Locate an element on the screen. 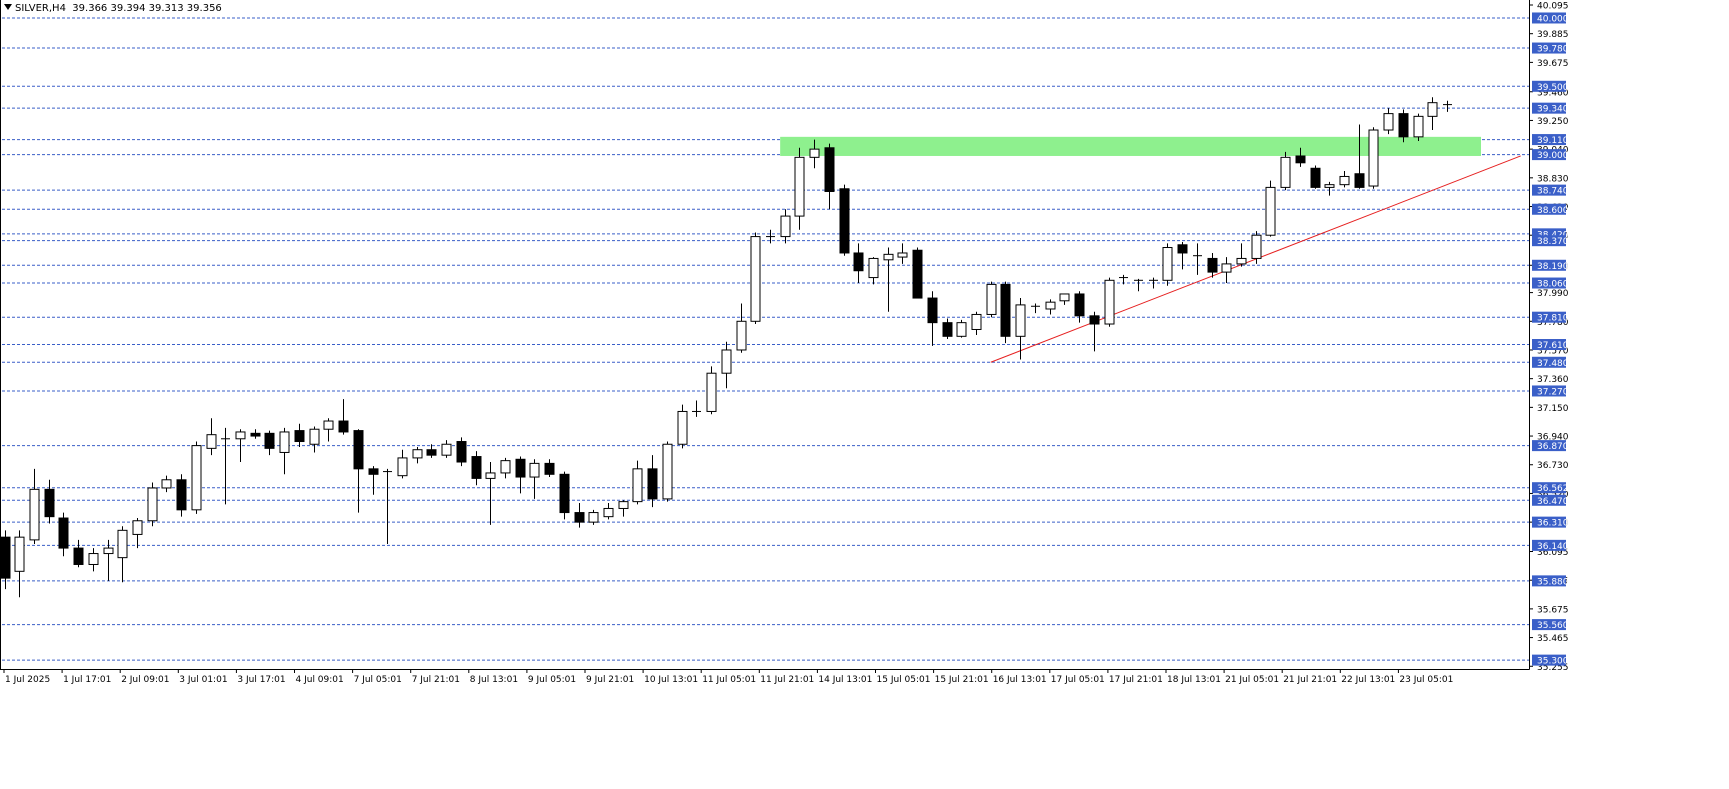  y-tick-label: 36.095 is located at coordinates (1553, 553).